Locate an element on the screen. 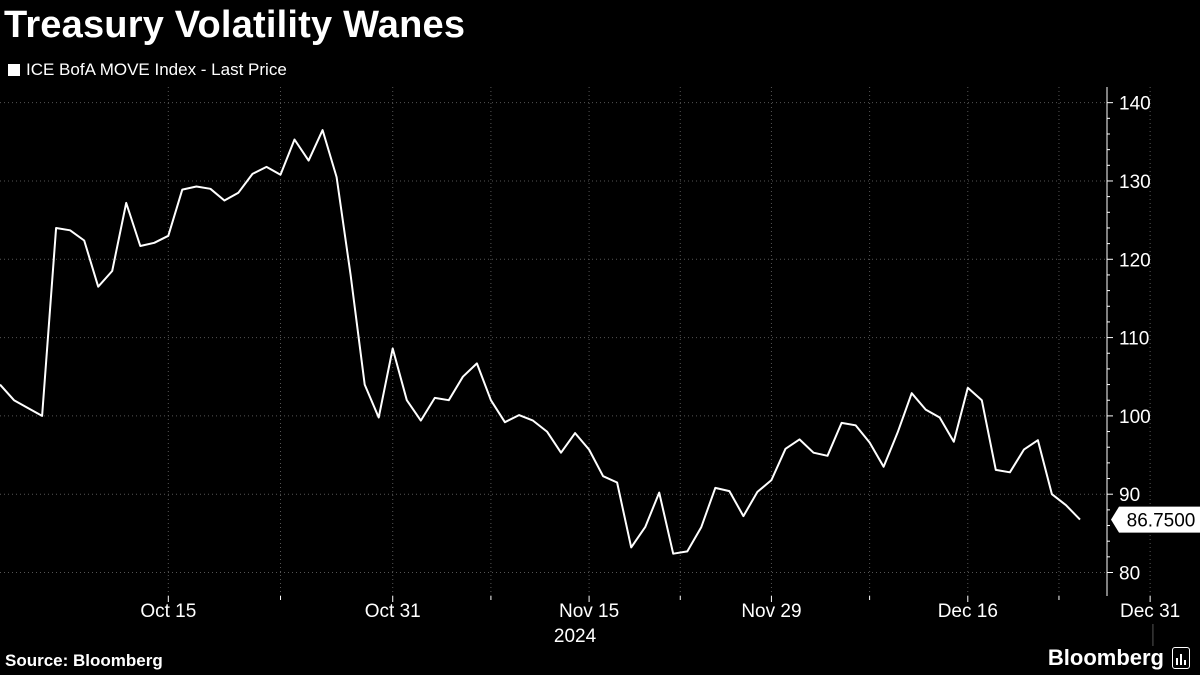 The image size is (1200, 675). chart-title: Treasury Volatility Wanes is located at coordinates (235, 25).